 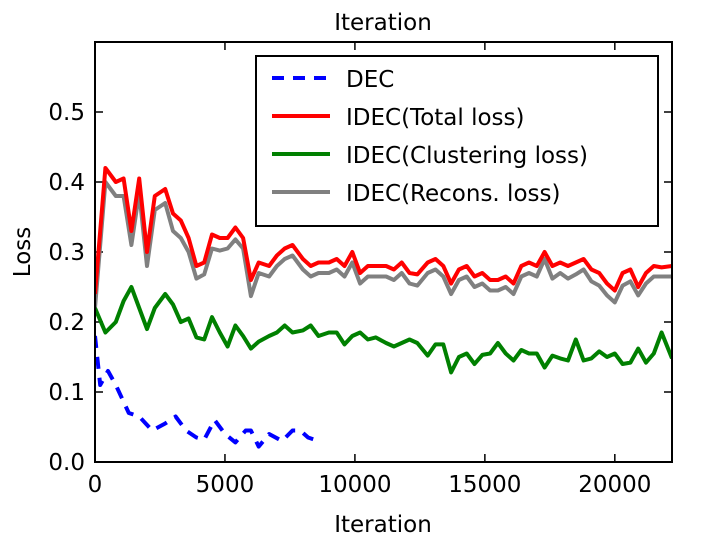 What do you see at coordinates (23, 252) in the screenshot?
I see `y-axis-label: Loss` at bounding box center [23, 252].